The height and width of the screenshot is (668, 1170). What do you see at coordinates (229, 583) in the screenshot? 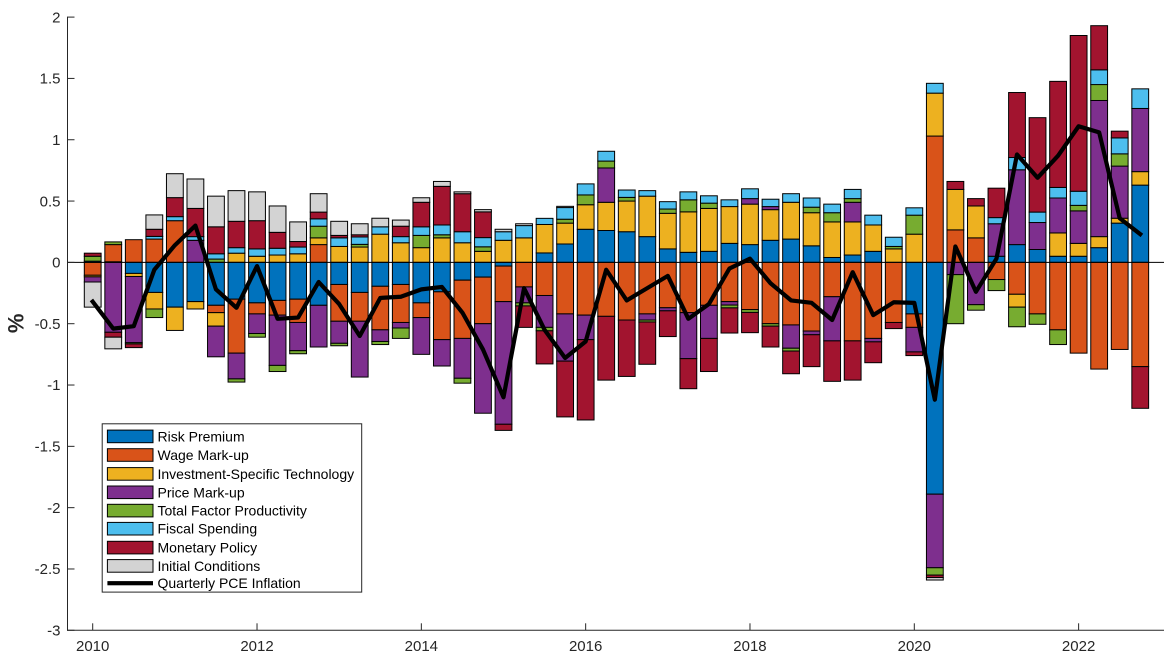
I see `svg-text: Quarterly PCE Inflation` at bounding box center [229, 583].